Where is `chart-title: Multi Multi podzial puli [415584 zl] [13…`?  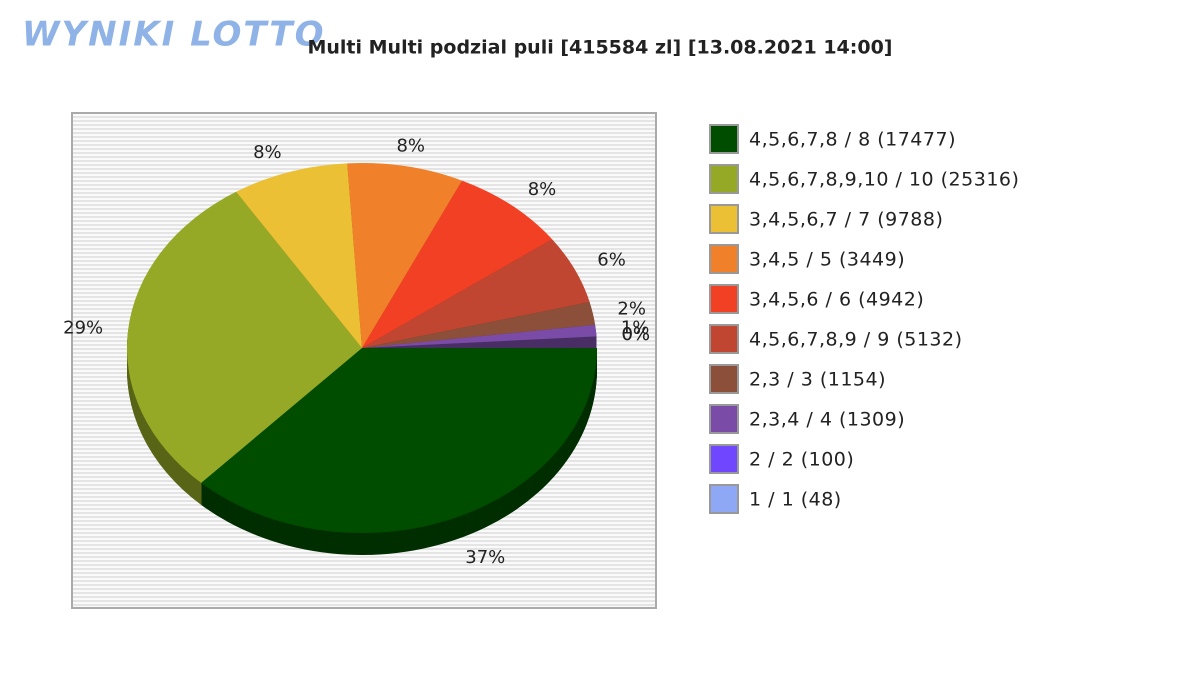
chart-title: Multi Multi podzial puli [415584 zl] [13… is located at coordinates (599, 48).